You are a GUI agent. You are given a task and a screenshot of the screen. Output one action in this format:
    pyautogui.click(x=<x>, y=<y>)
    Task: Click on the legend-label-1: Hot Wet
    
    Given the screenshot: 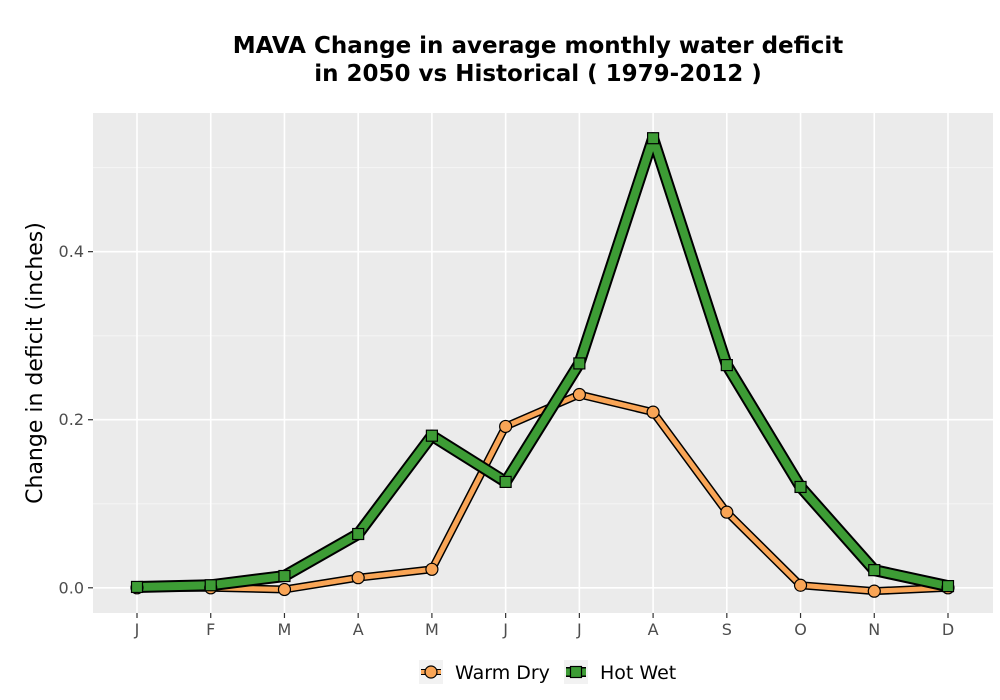 What is the action you would take?
    pyautogui.click(x=638, y=673)
    